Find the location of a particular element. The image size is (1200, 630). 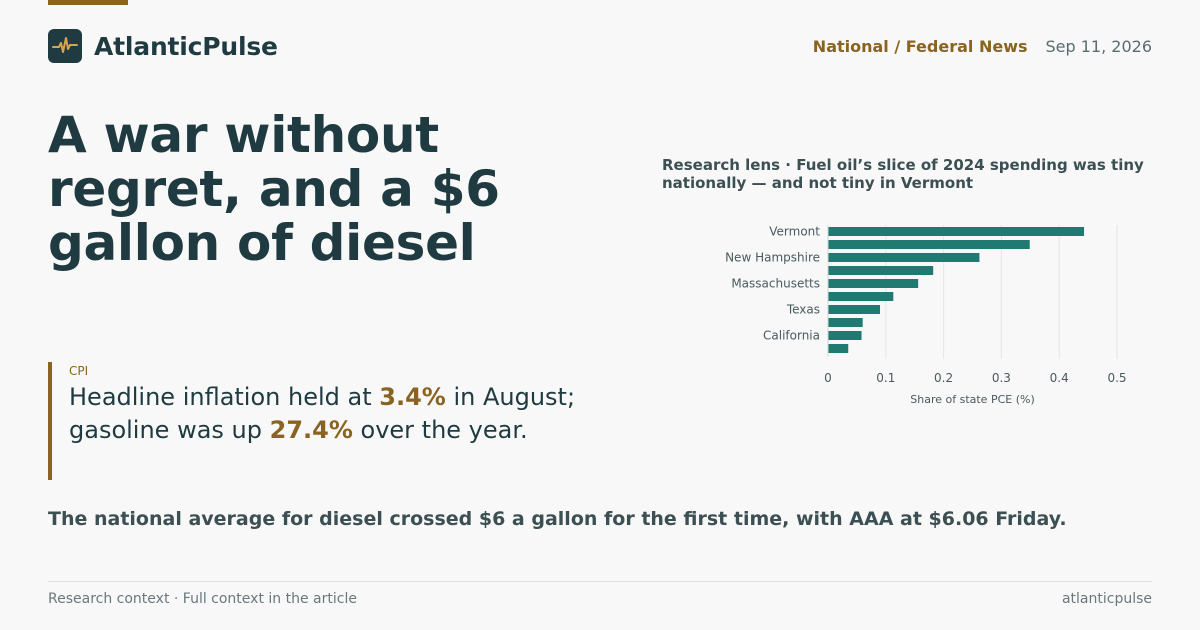

bar-label: New Hampshire is located at coordinates (772, 258).